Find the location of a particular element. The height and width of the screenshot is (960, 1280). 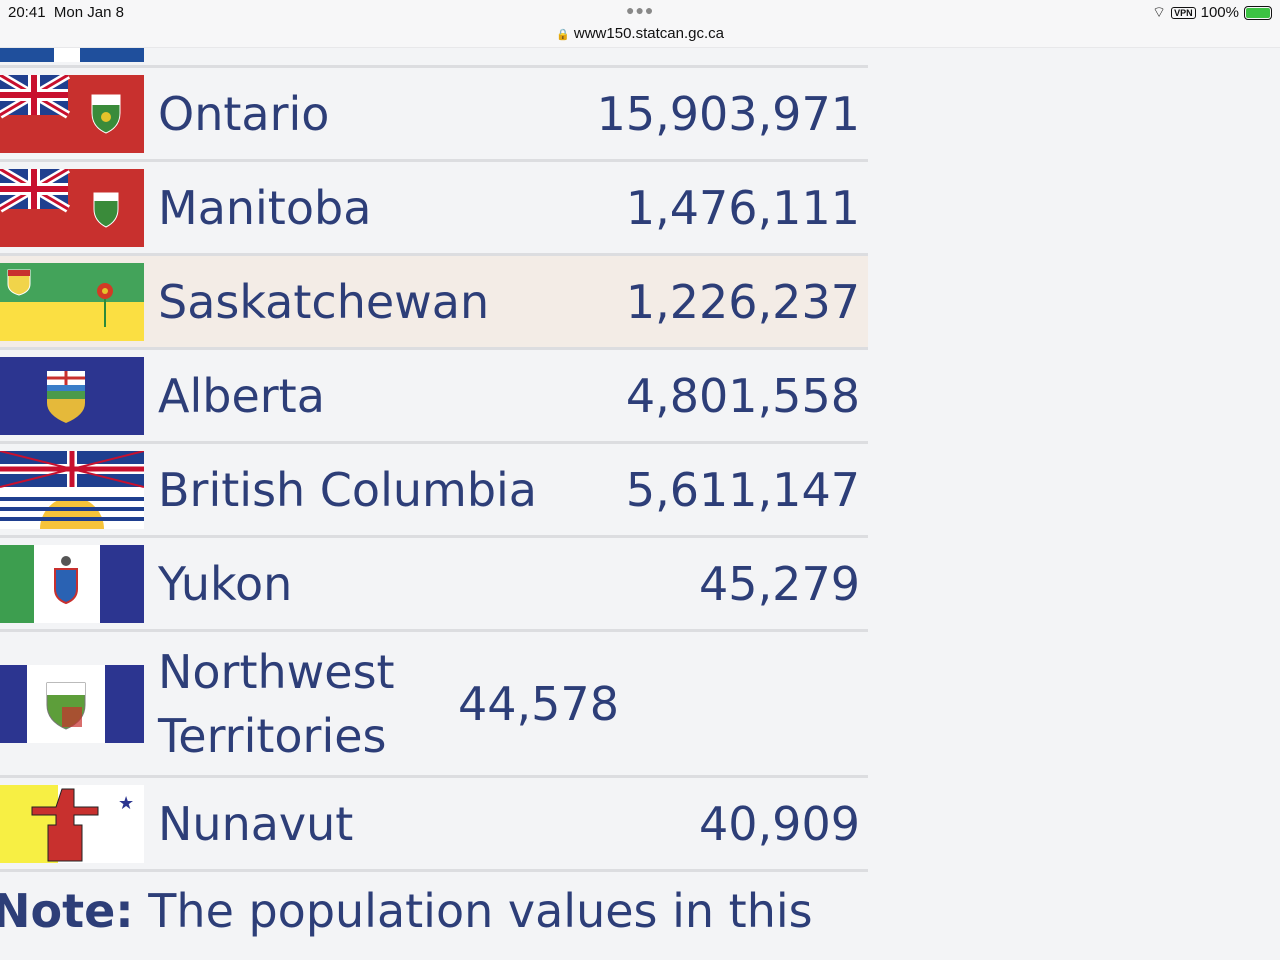

population-value: 40,909 is located at coordinates (779, 823).